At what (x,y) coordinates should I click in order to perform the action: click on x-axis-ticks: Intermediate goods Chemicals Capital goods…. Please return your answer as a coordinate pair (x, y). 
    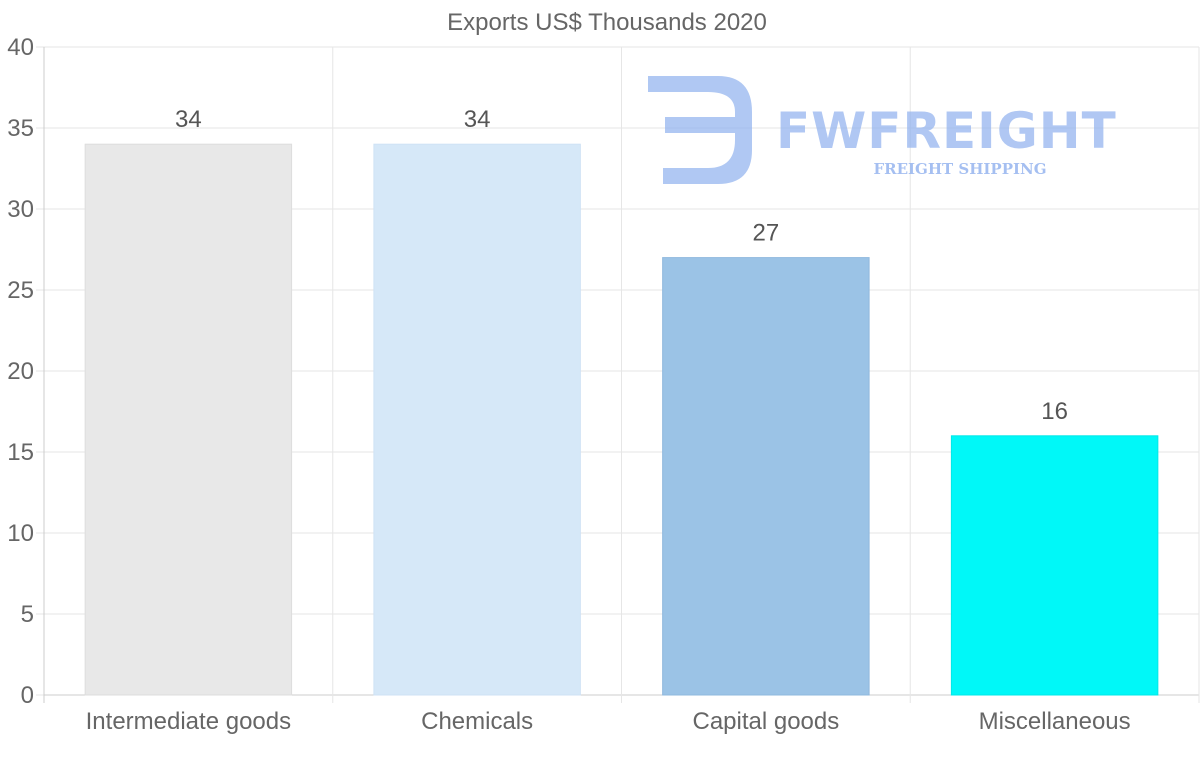
    Looking at the image, I should click on (608, 721).